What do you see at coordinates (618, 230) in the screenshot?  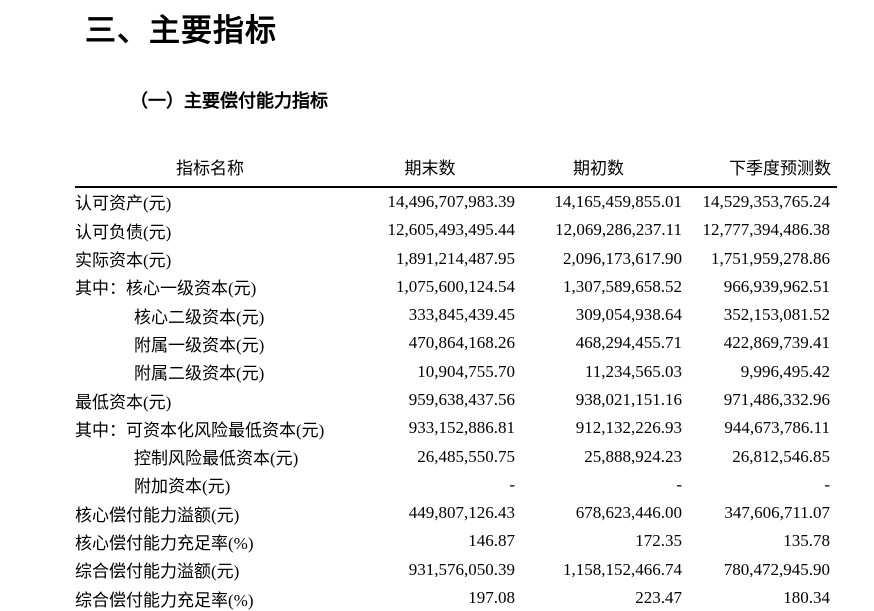 I see `value-cell: 12,069,286,237.11` at bounding box center [618, 230].